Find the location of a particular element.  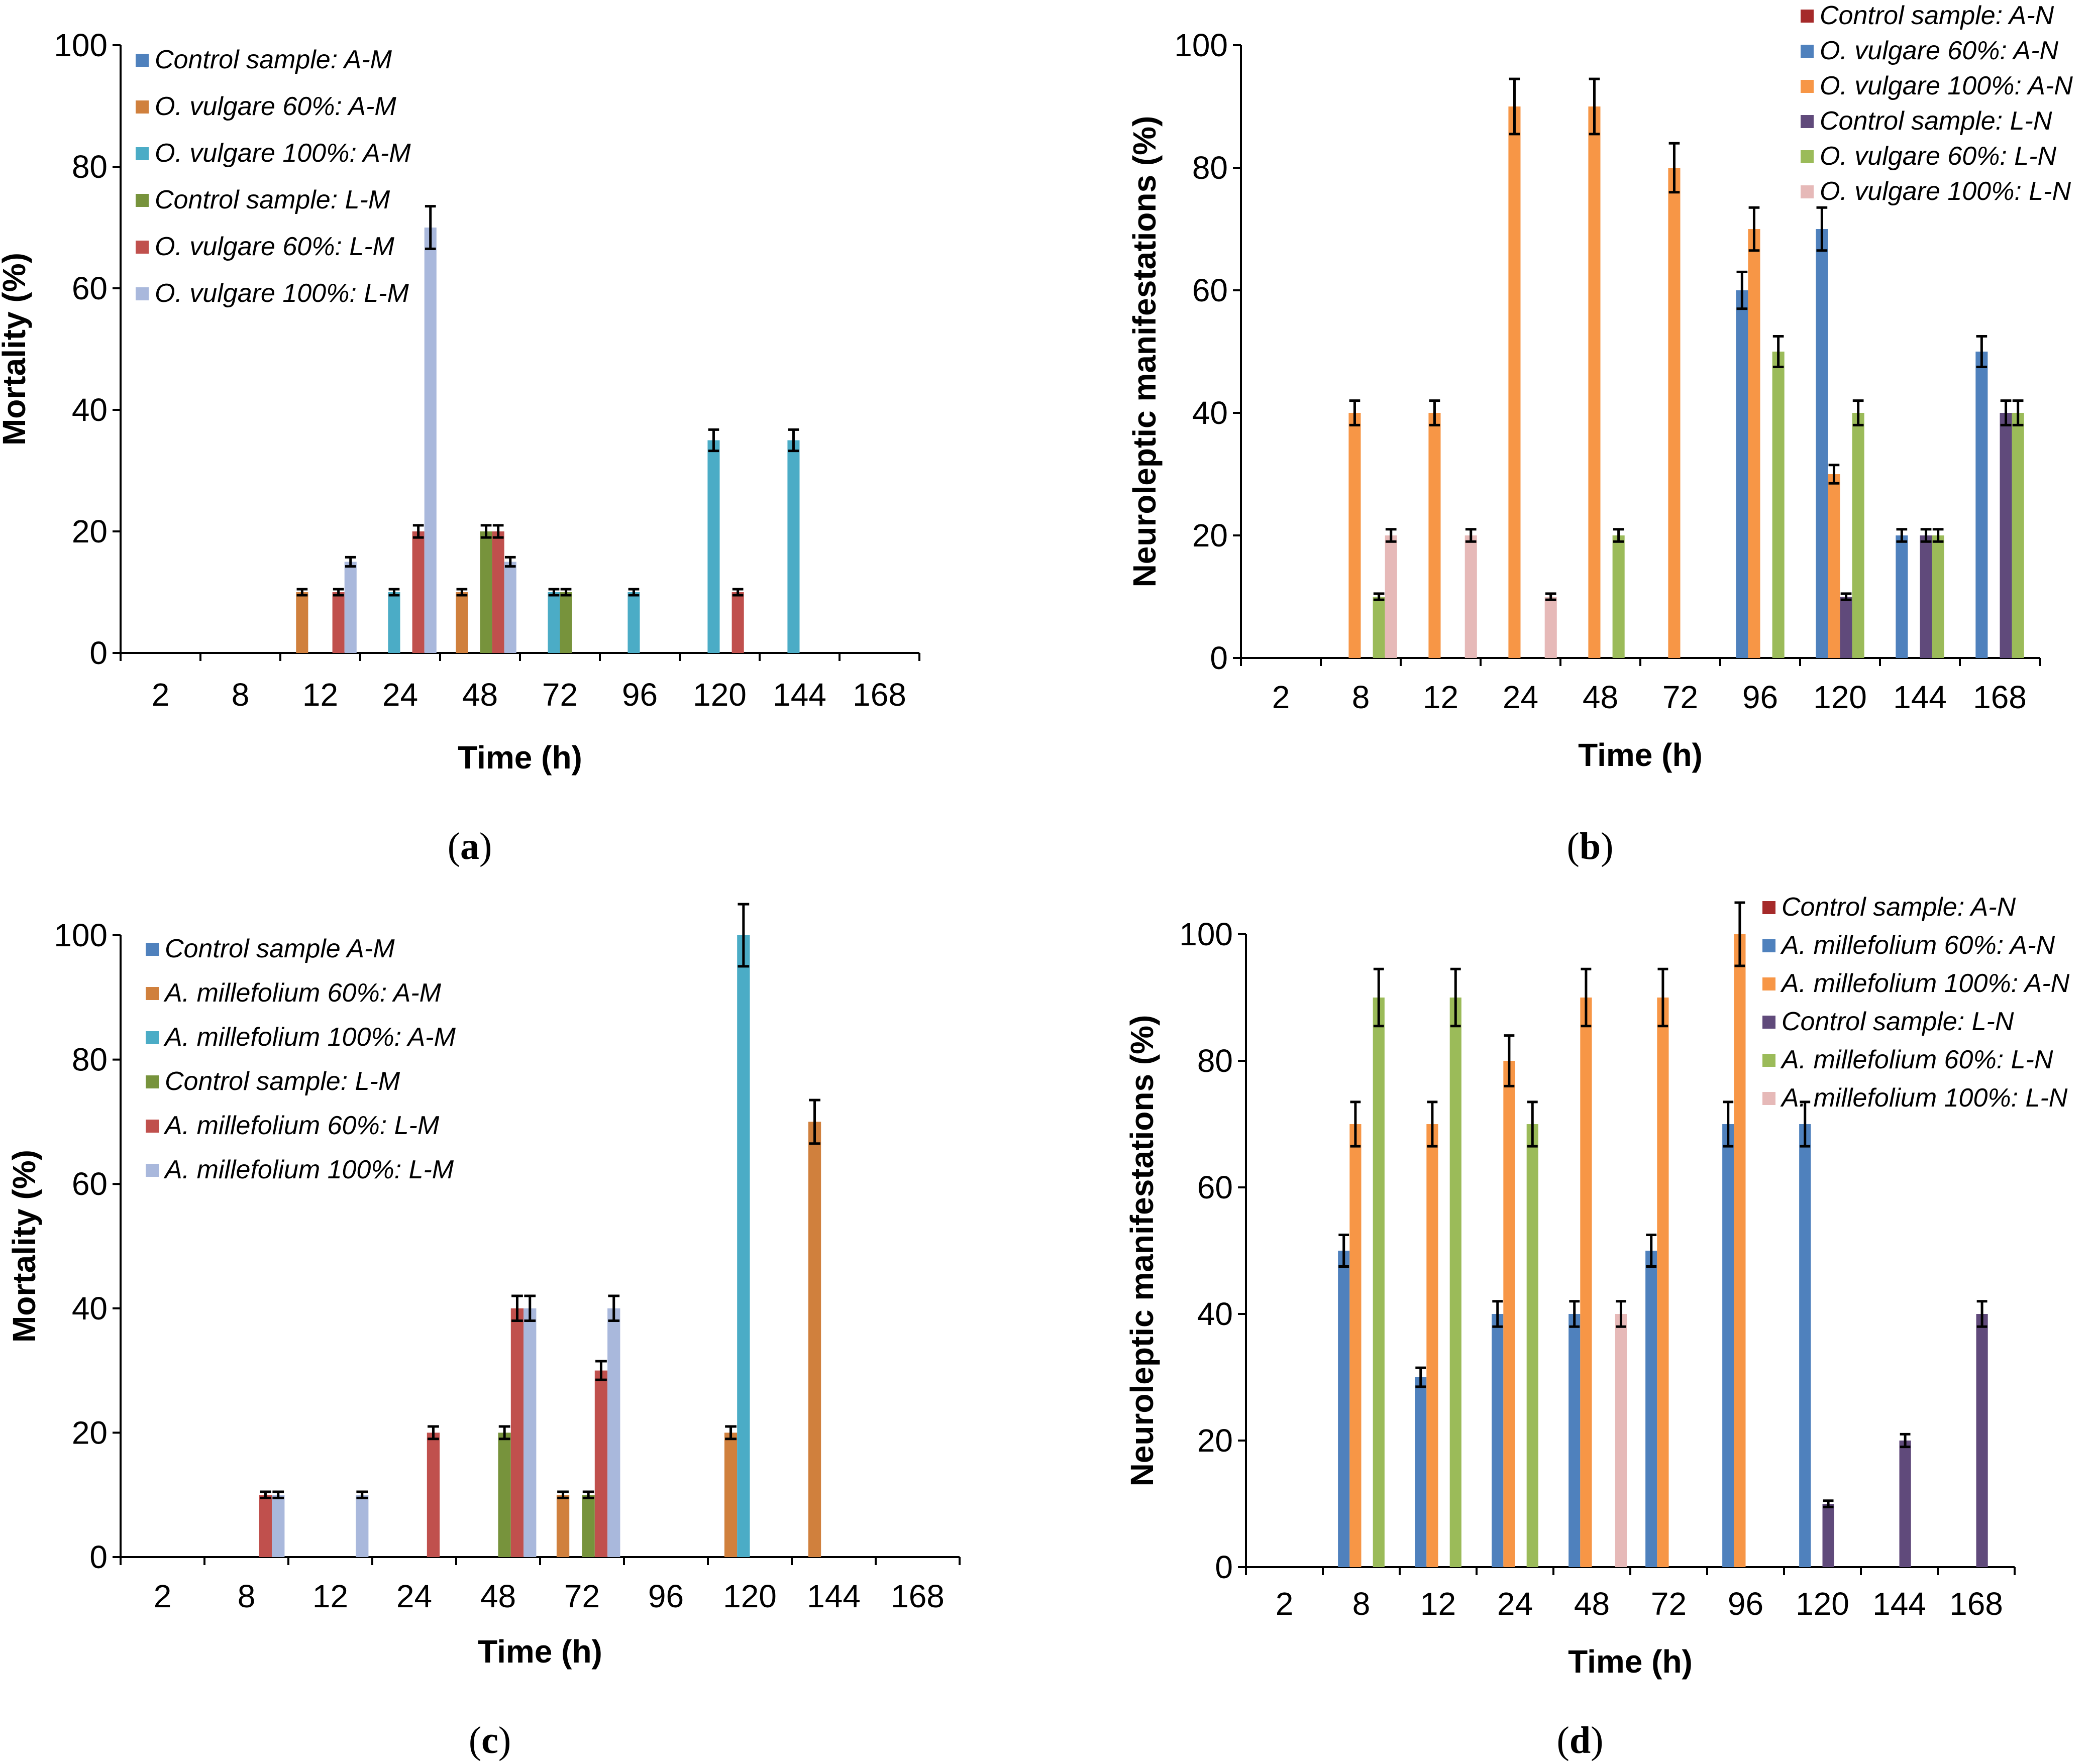

y-tick-label: 100 is located at coordinates (1206, 934).